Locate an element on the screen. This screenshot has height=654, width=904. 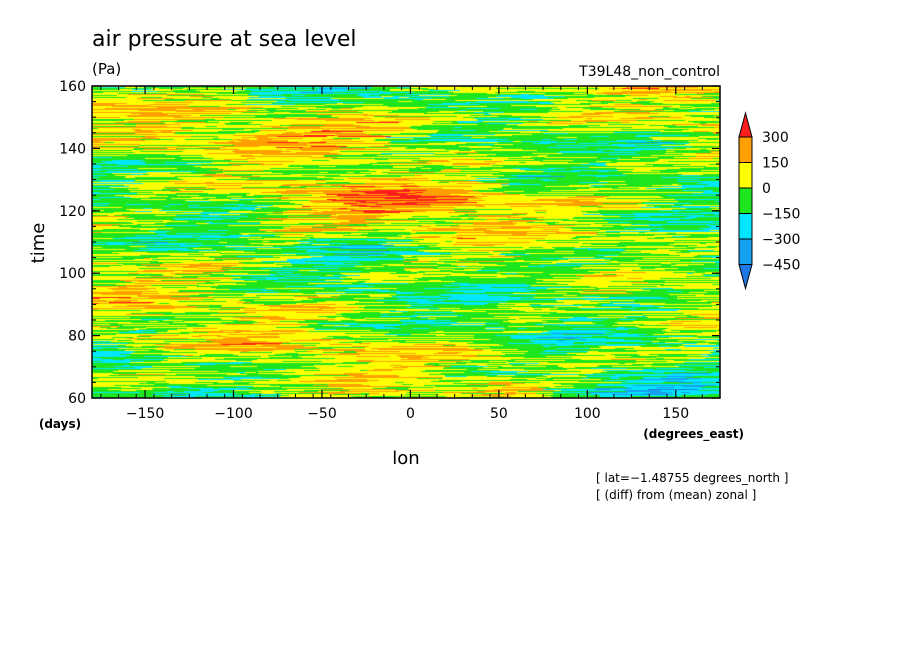
x-tick-label: −50 is located at coordinates (322, 414).